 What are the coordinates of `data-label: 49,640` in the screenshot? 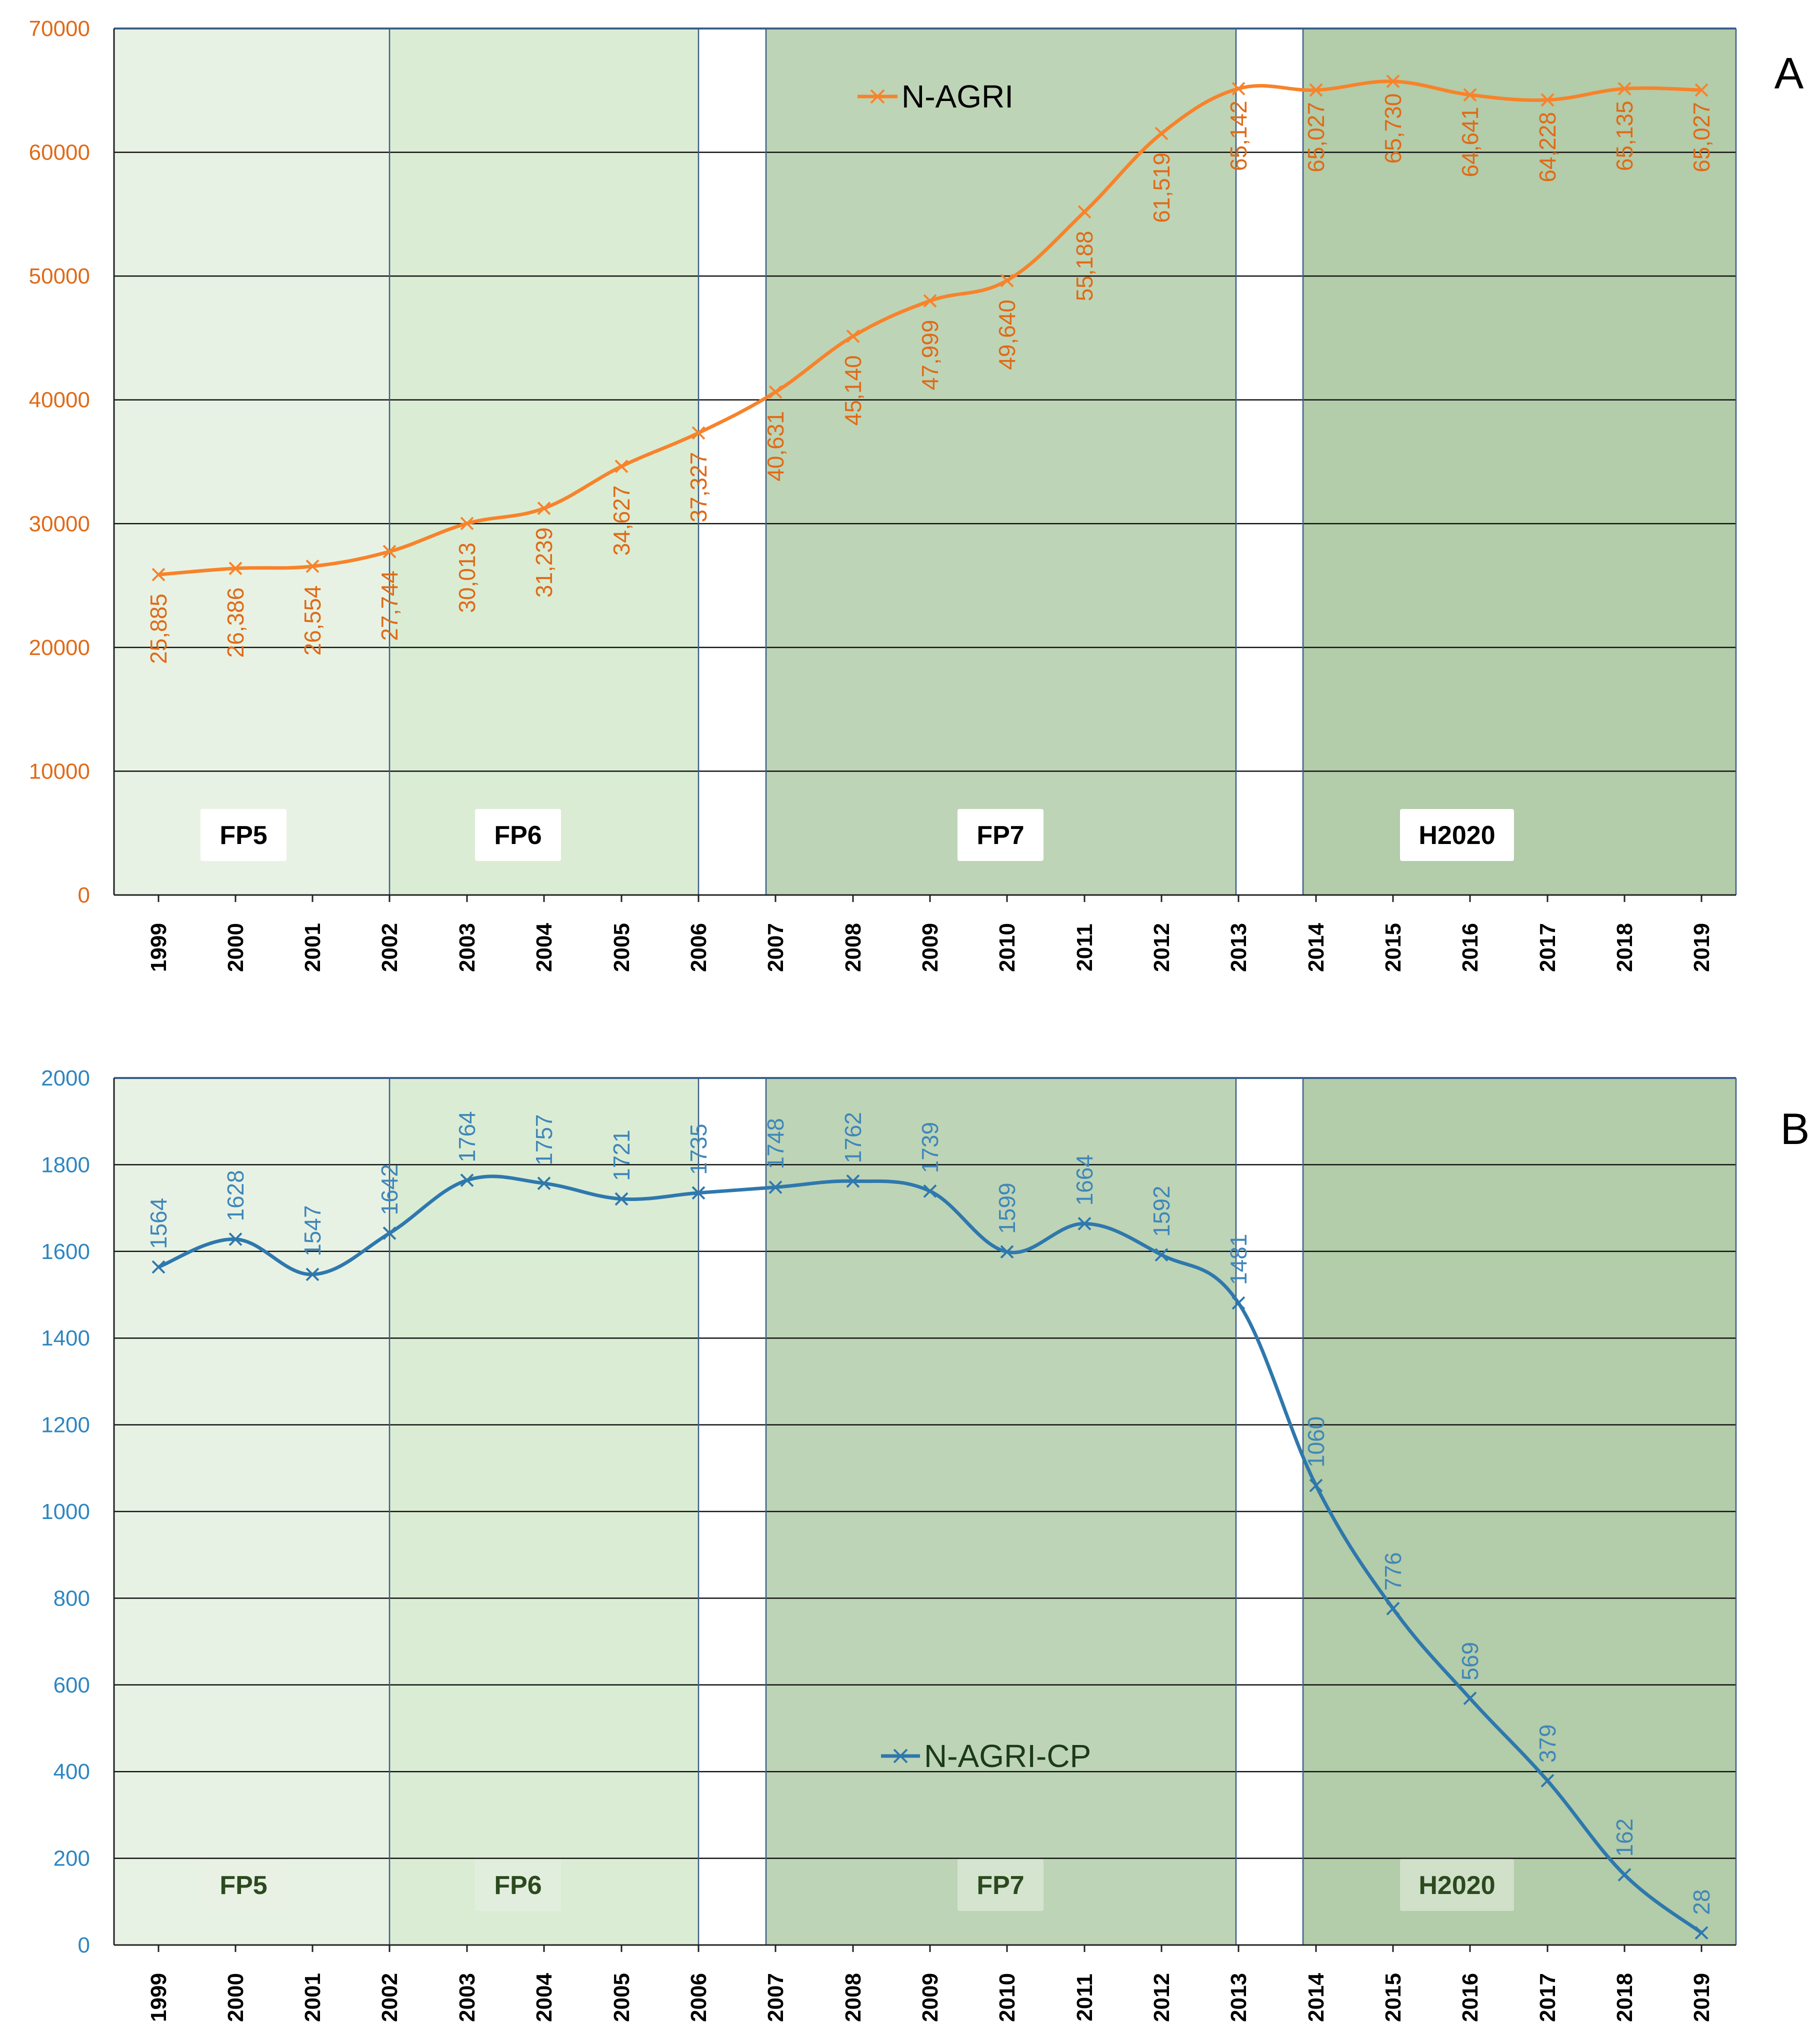 It's located at (1007, 335).